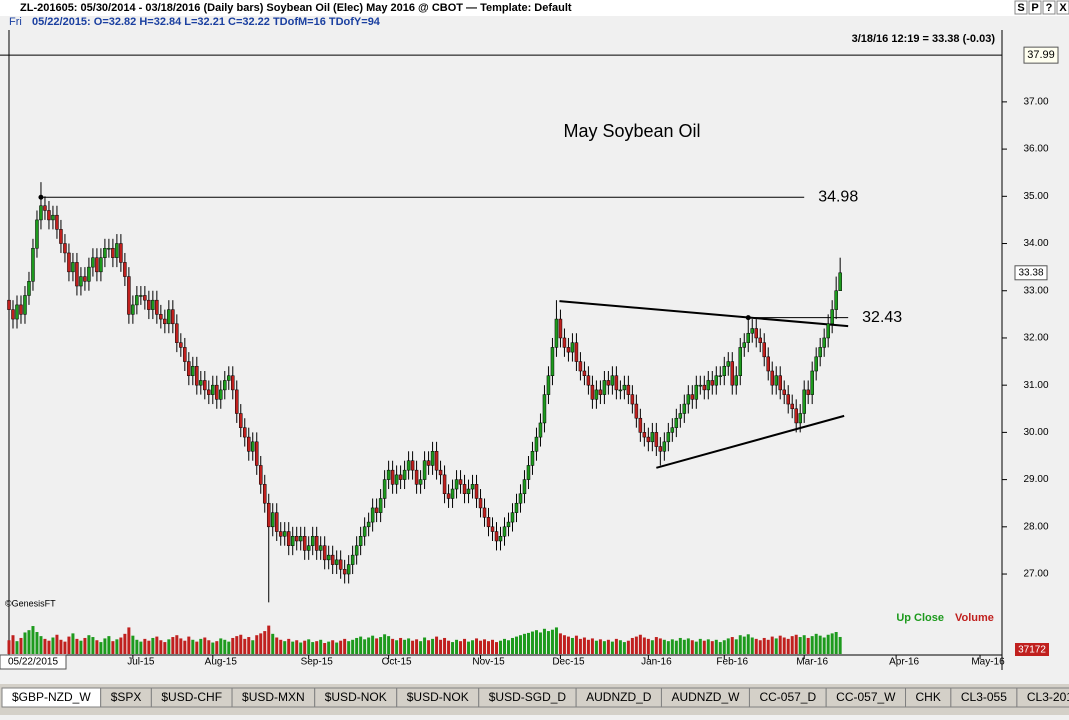 Image resolution: width=1069 pixels, height=720 pixels. What do you see at coordinates (528, 697) in the screenshot?
I see `tab-label: $USD-SGD_D` at bounding box center [528, 697].